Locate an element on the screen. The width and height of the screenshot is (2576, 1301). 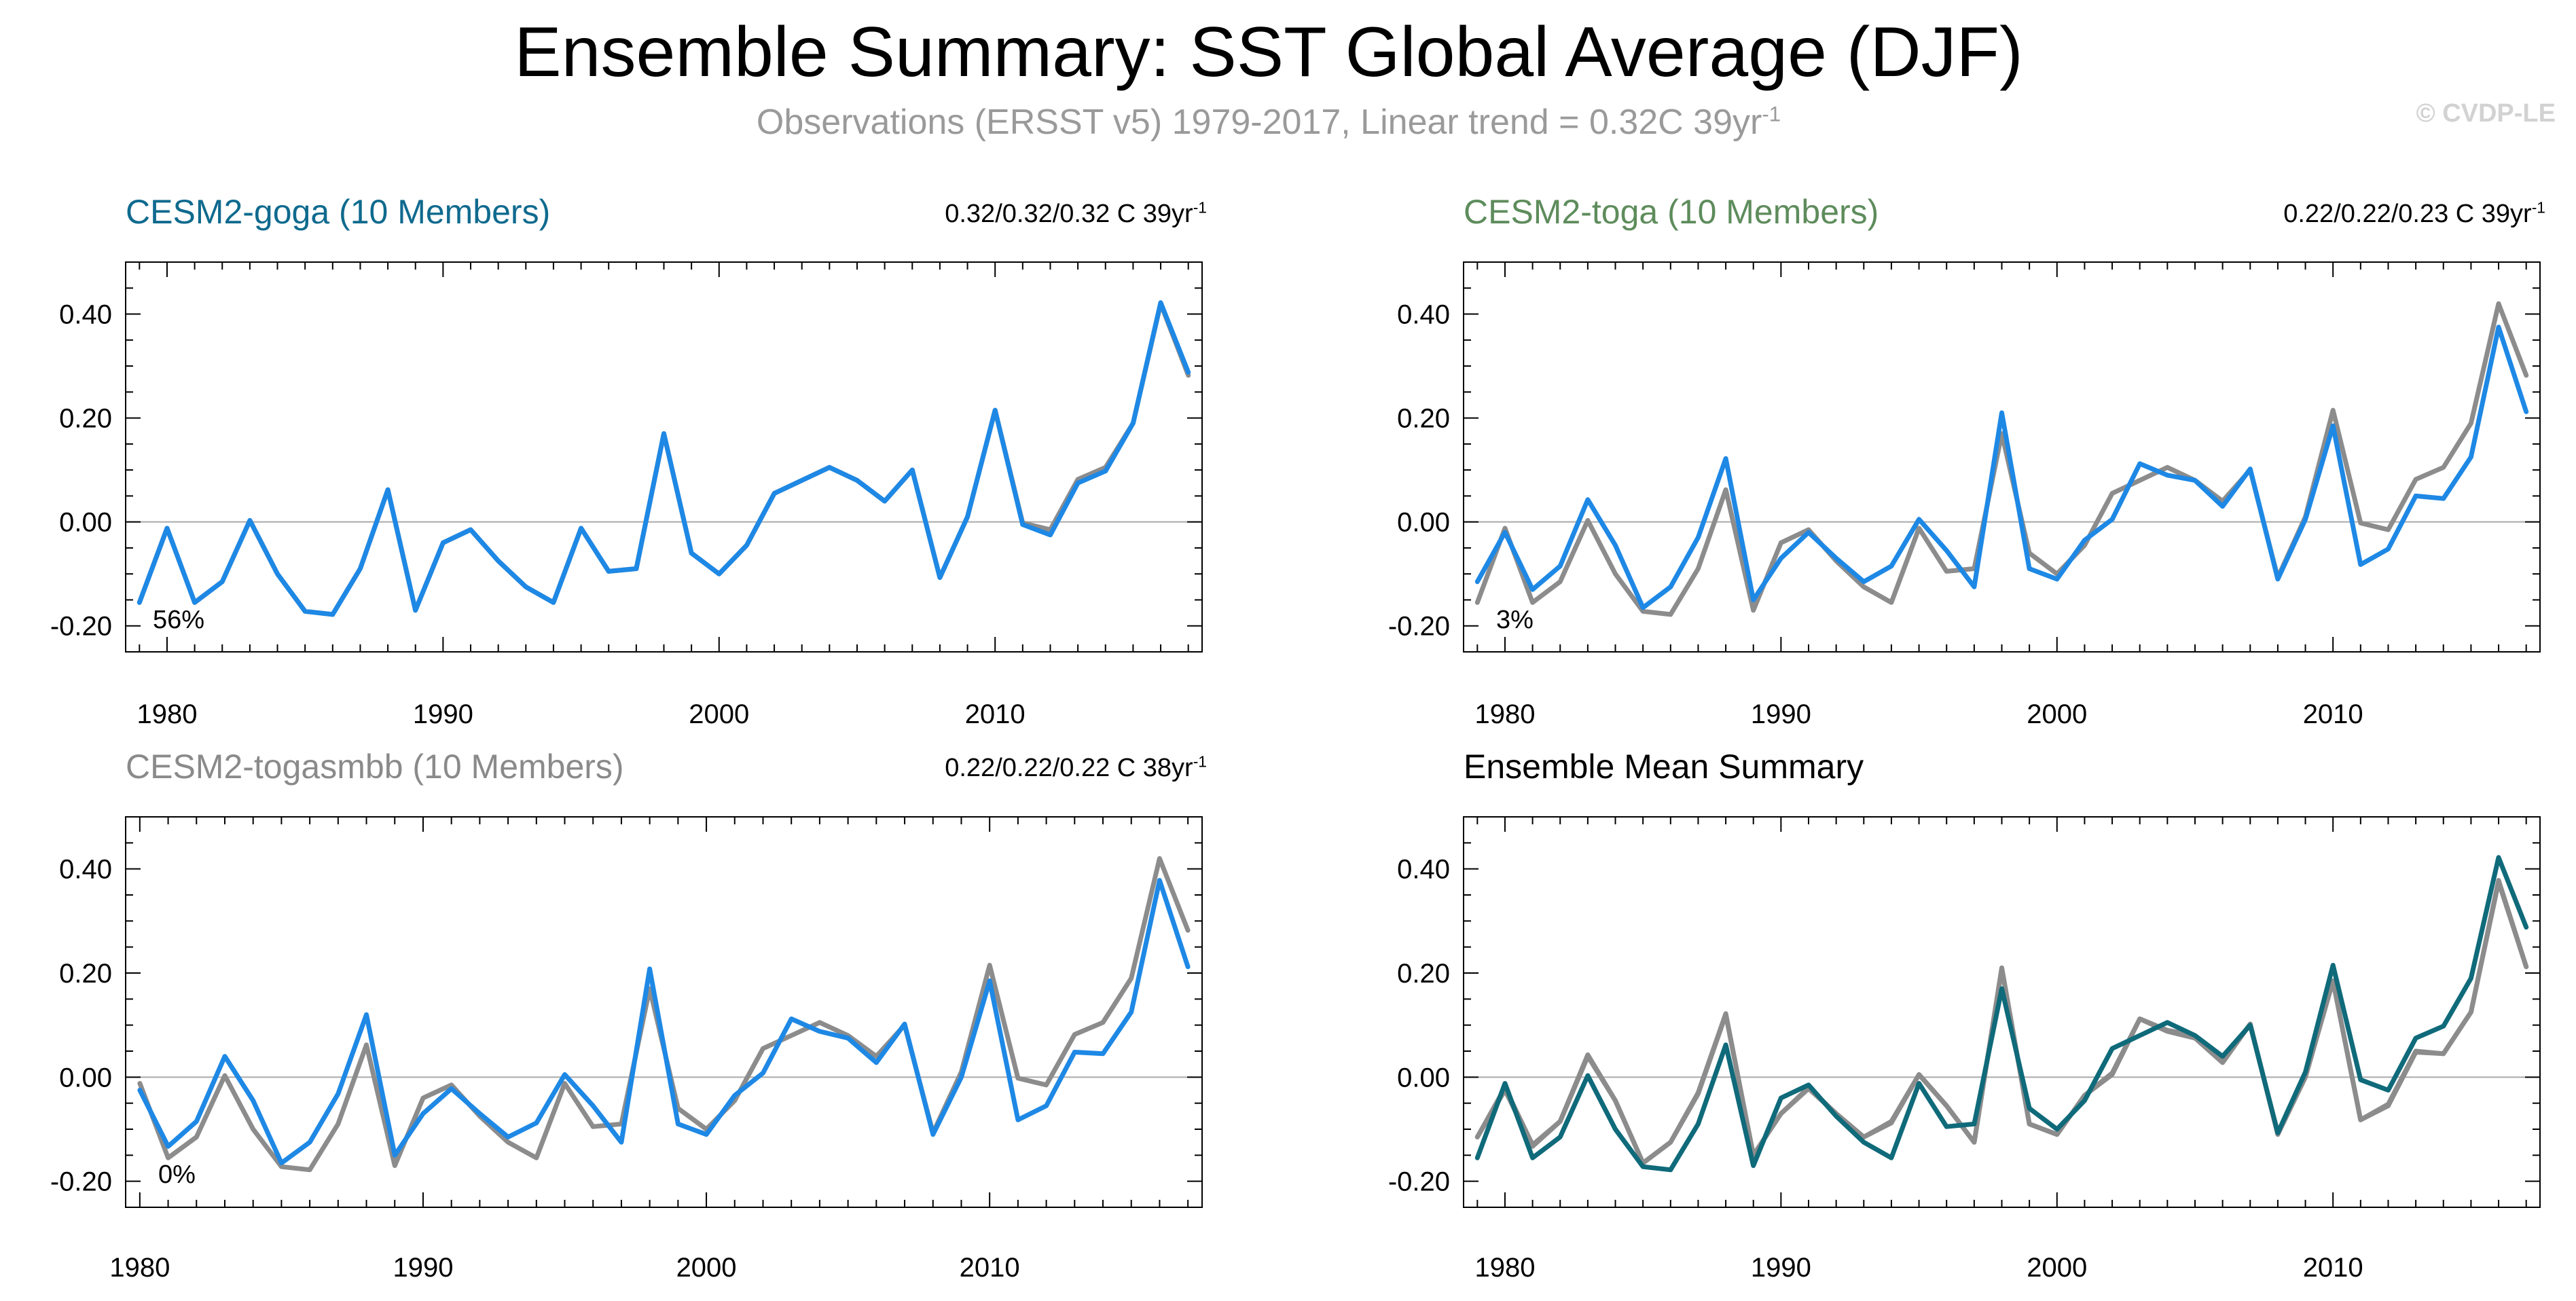
series-line-goga is located at coordinates (2001, 1014).